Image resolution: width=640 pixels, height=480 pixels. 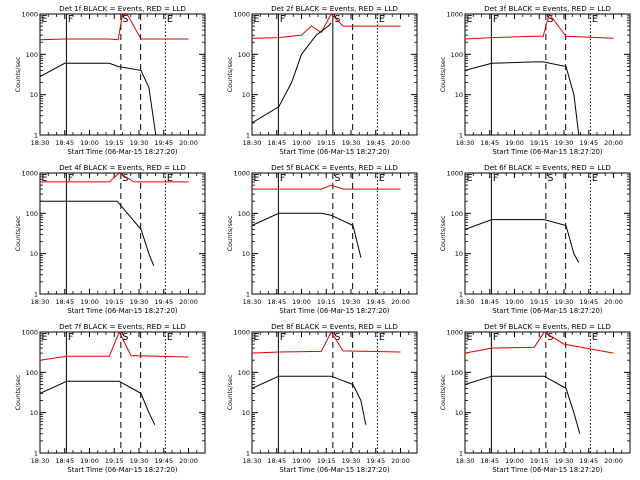 I want to click on panel-title: Det 7f BLACK = Events, RED = LLD, so click(x=122, y=326).